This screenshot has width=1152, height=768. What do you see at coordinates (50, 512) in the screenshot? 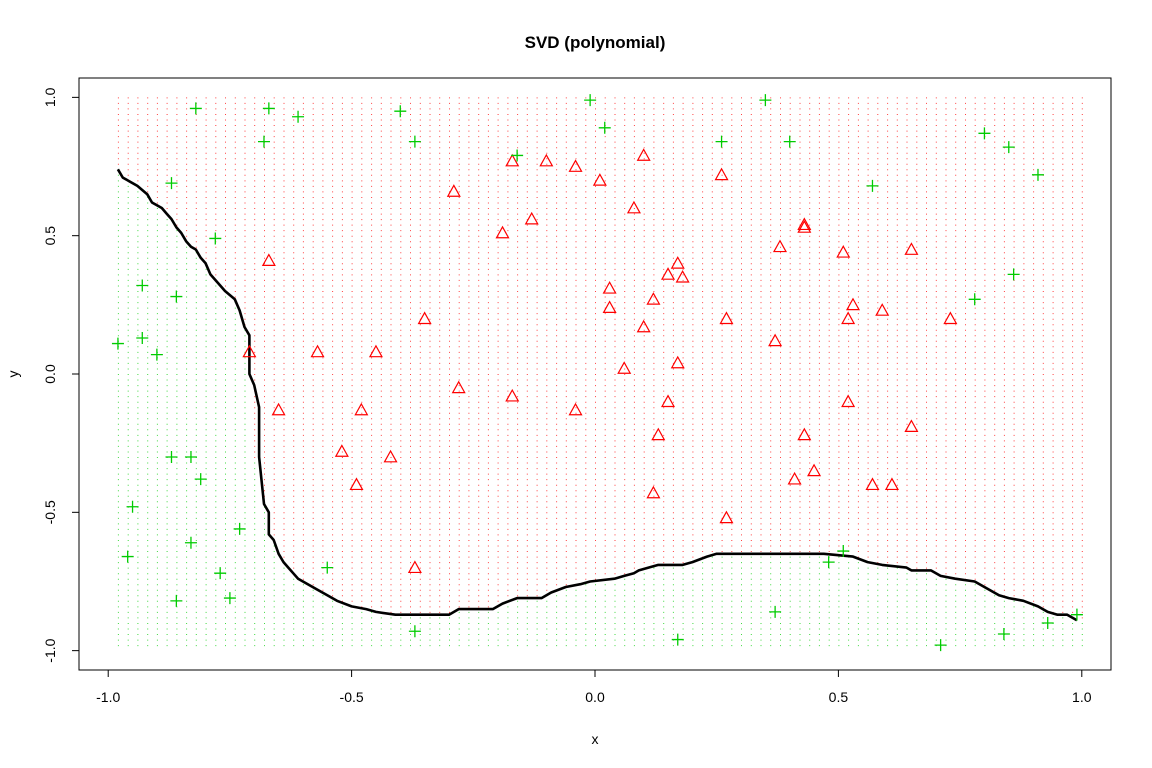
I see `y-tick-label: -0.5` at bounding box center [50, 512].